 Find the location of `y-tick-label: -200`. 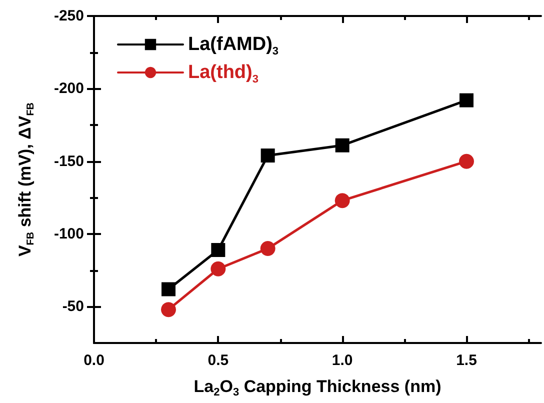

y-tick-label: -200 is located at coordinates (69, 89).